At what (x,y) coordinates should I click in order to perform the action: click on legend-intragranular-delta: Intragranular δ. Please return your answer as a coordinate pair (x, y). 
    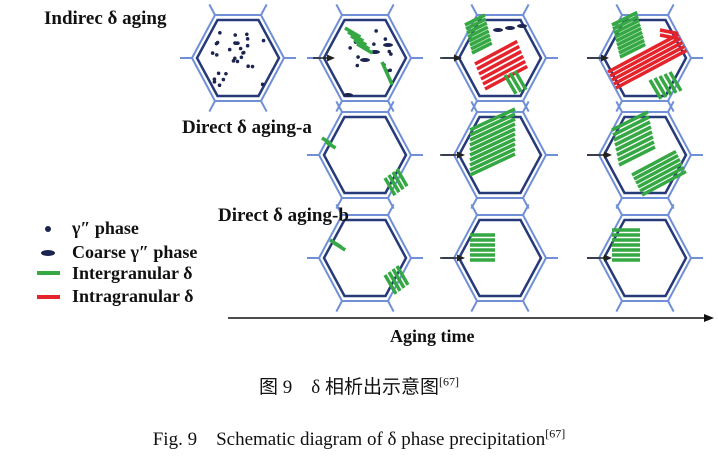
    Looking at the image, I should click on (133, 296).